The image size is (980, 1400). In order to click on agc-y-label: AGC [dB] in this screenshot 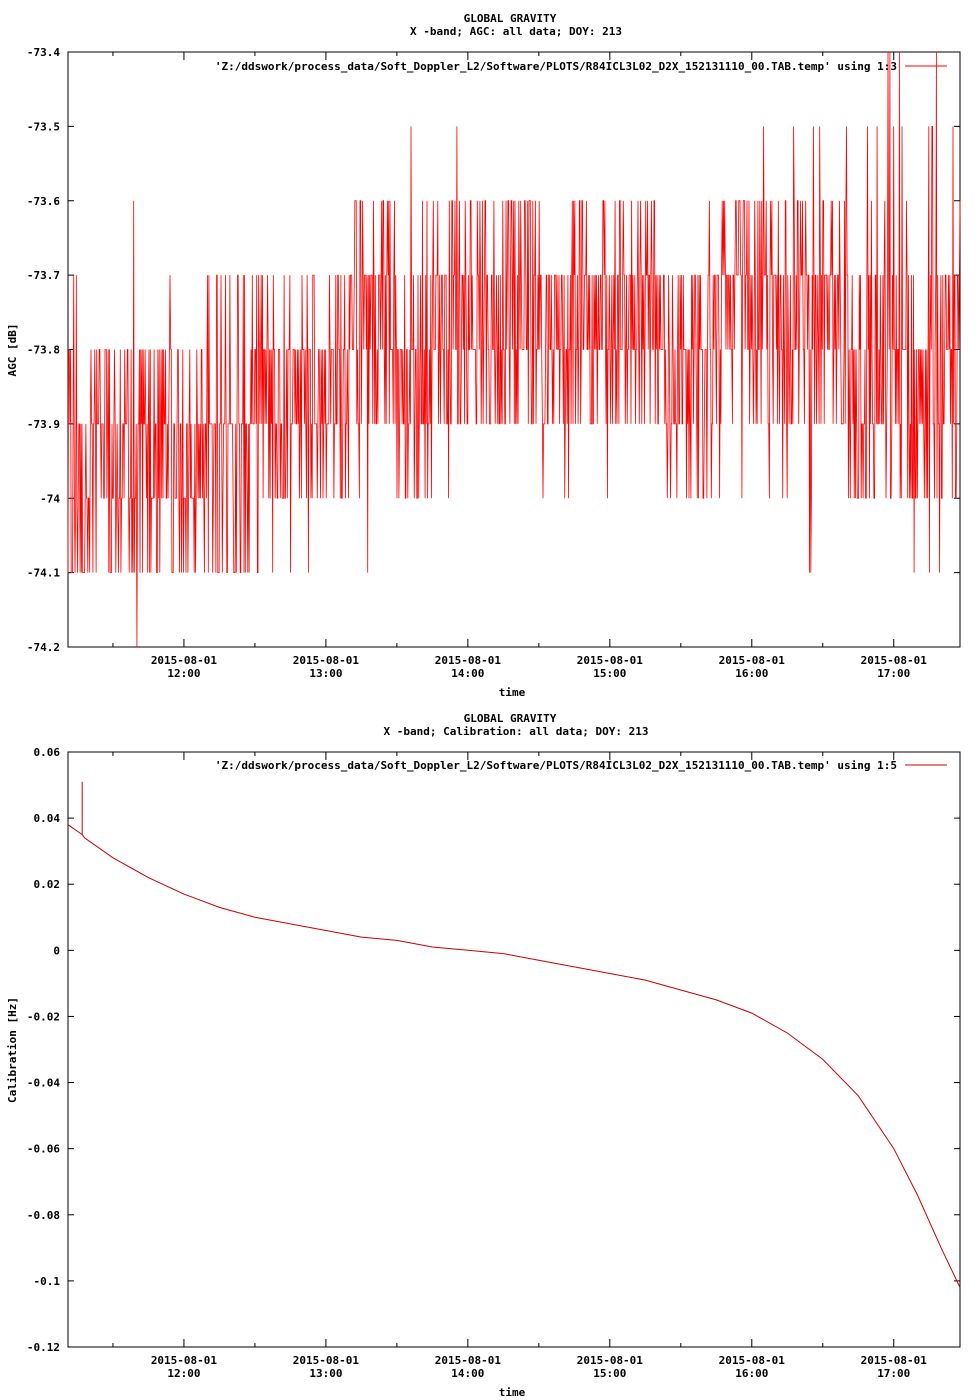, I will do `click(12, 350)`.